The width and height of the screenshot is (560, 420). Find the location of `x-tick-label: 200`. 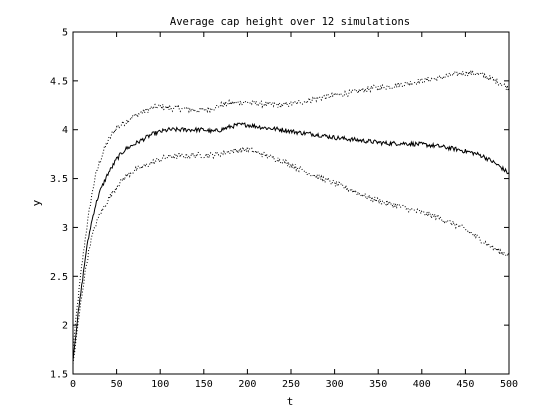

x-tick-label: 200 is located at coordinates (247, 384).